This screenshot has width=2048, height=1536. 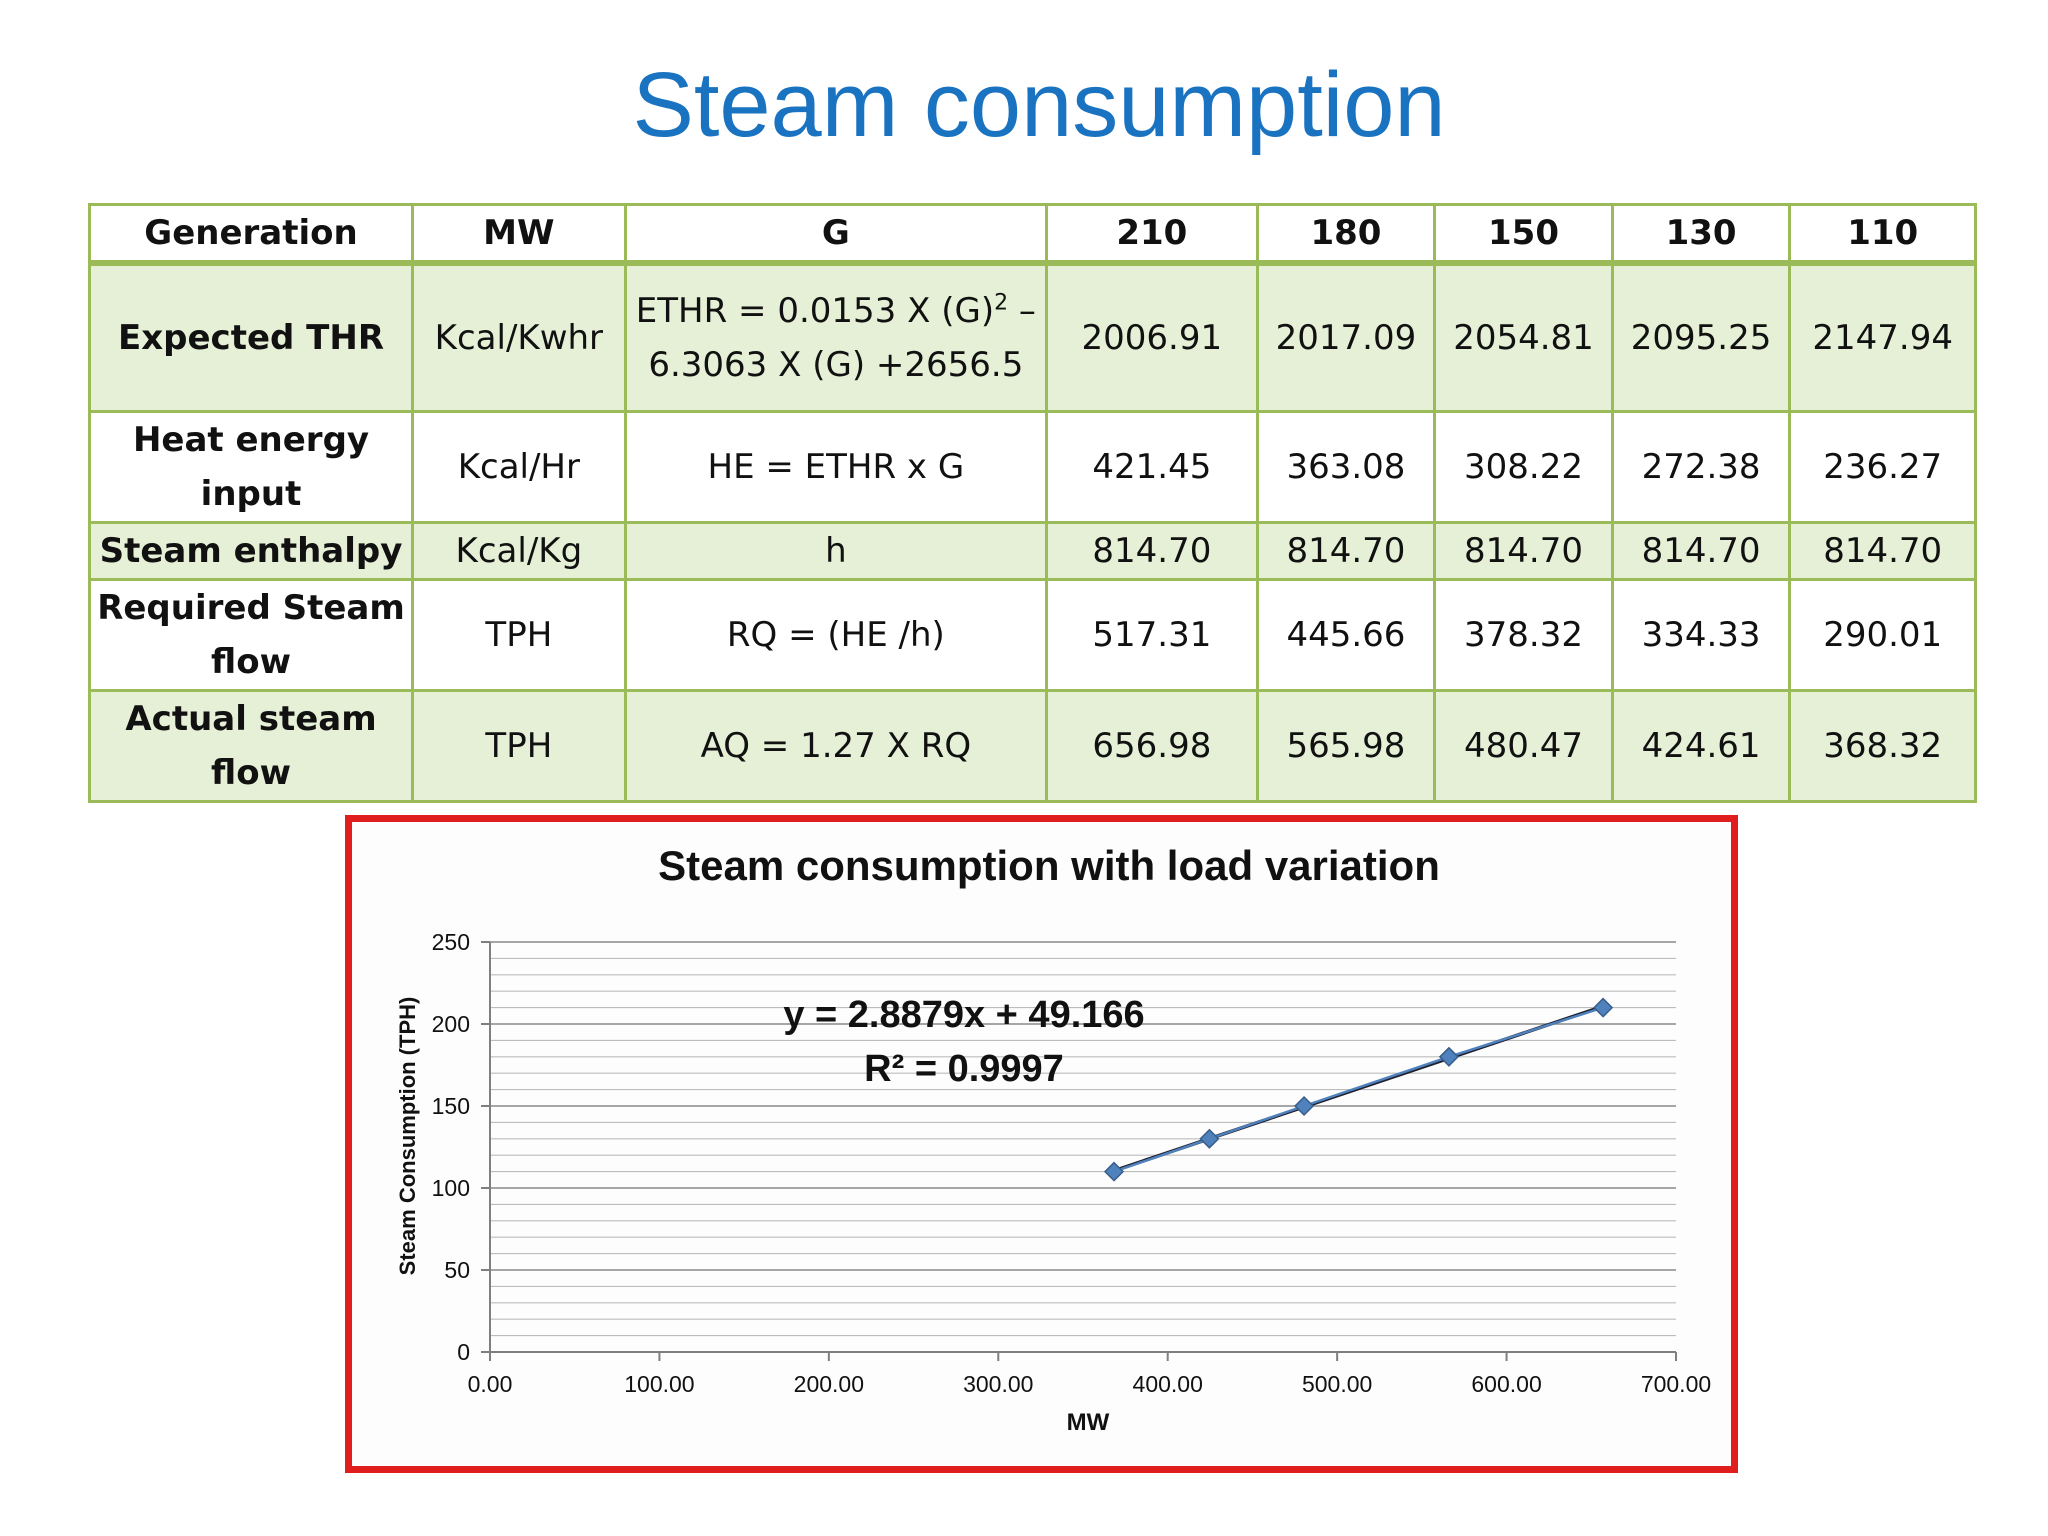 What do you see at coordinates (251, 745) in the screenshot?
I see `row-label: Actual steam flow` at bounding box center [251, 745].